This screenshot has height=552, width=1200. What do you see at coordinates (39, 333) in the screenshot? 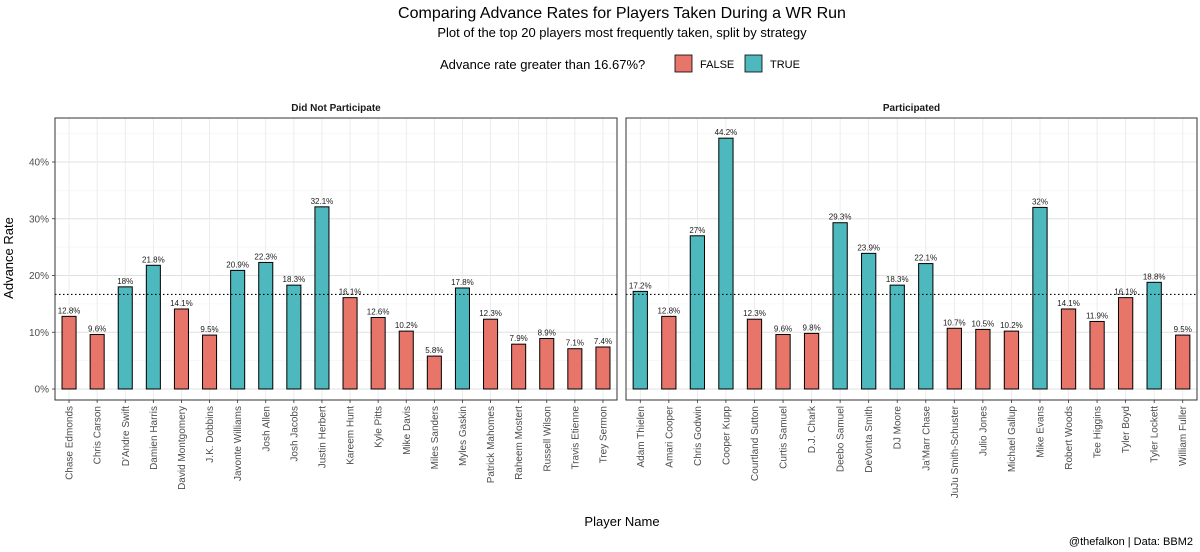
I see `y-tick-label: 10%` at bounding box center [39, 333].